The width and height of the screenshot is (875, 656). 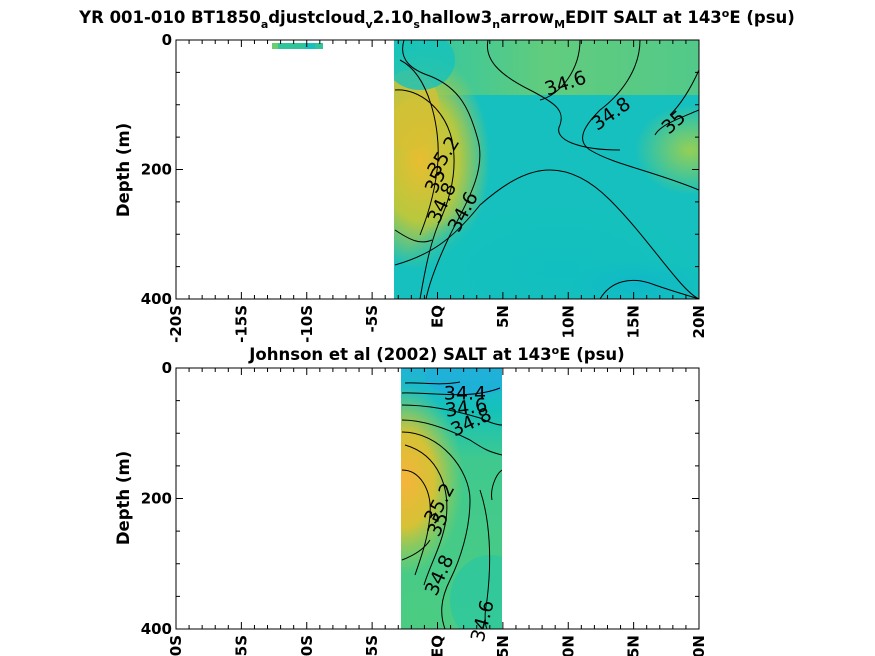 I want to click on panel2-x-tick-labels: -20S -15S -10S -5S EQ 5N 10N 15N 20N, so click(x=437, y=645).